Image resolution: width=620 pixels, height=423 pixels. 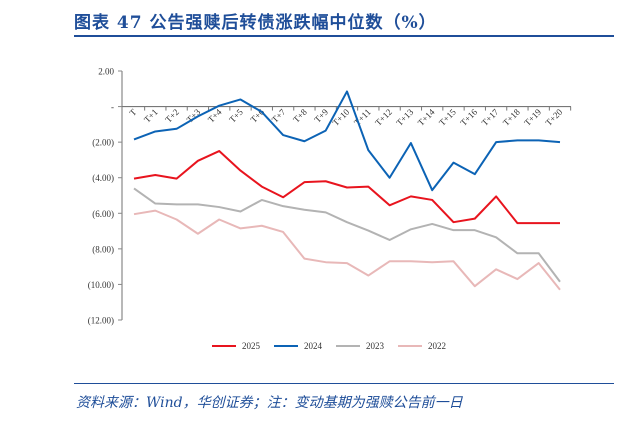 What do you see at coordinates (106, 72) in the screenshot?
I see `y-tick-label: 2.00` at bounding box center [106, 72].